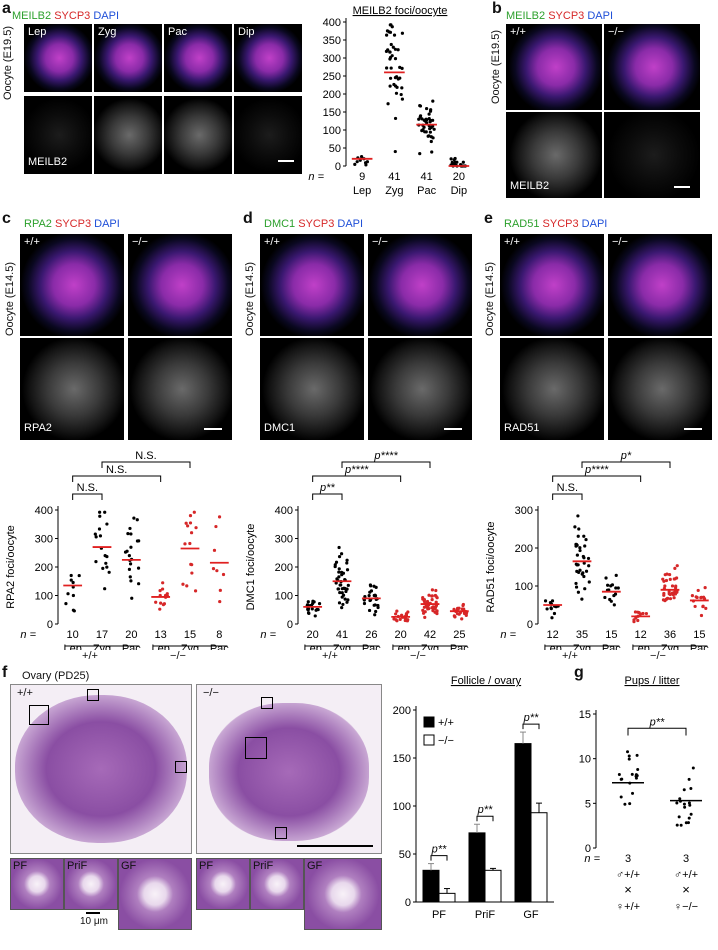 The image size is (718, 950). What do you see at coordinates (32, 242) in the screenshot?
I see `genotype-label: +/+` at bounding box center [32, 242].